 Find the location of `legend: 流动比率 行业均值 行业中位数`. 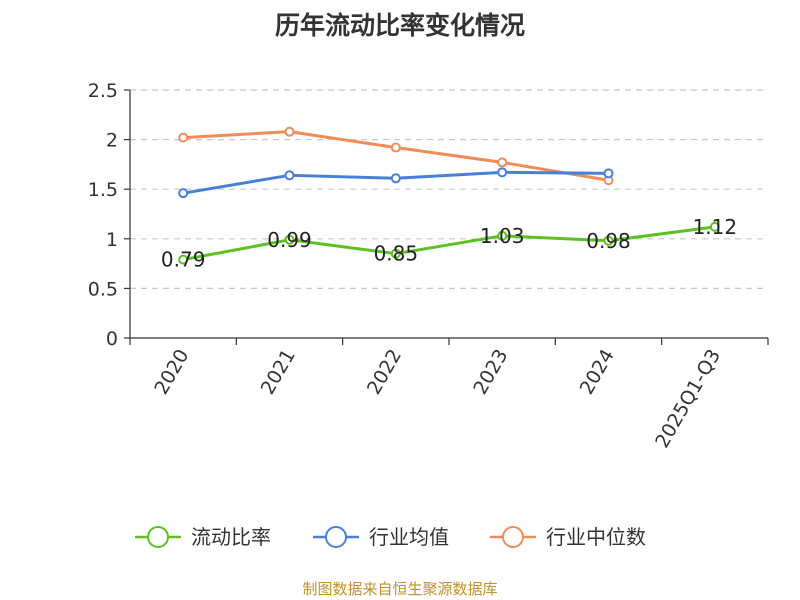

legend: 流动比率 行业均值 行业中位数 is located at coordinates (390, 537).